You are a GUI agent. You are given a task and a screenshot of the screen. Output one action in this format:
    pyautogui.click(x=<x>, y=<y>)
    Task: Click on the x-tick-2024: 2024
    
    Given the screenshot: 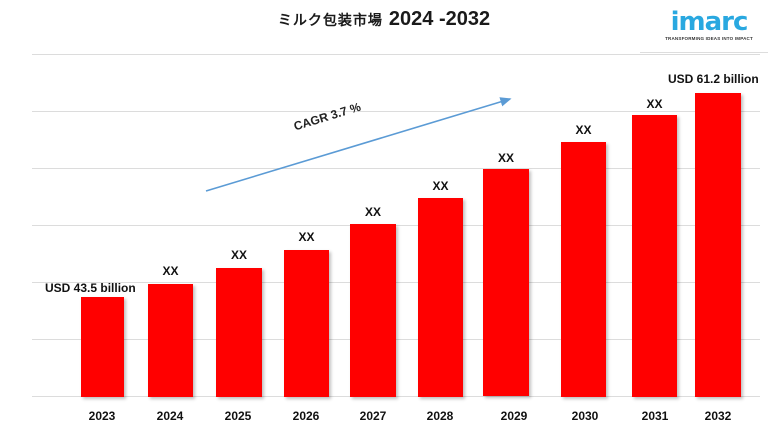 What is the action you would take?
    pyautogui.click(x=170, y=416)
    